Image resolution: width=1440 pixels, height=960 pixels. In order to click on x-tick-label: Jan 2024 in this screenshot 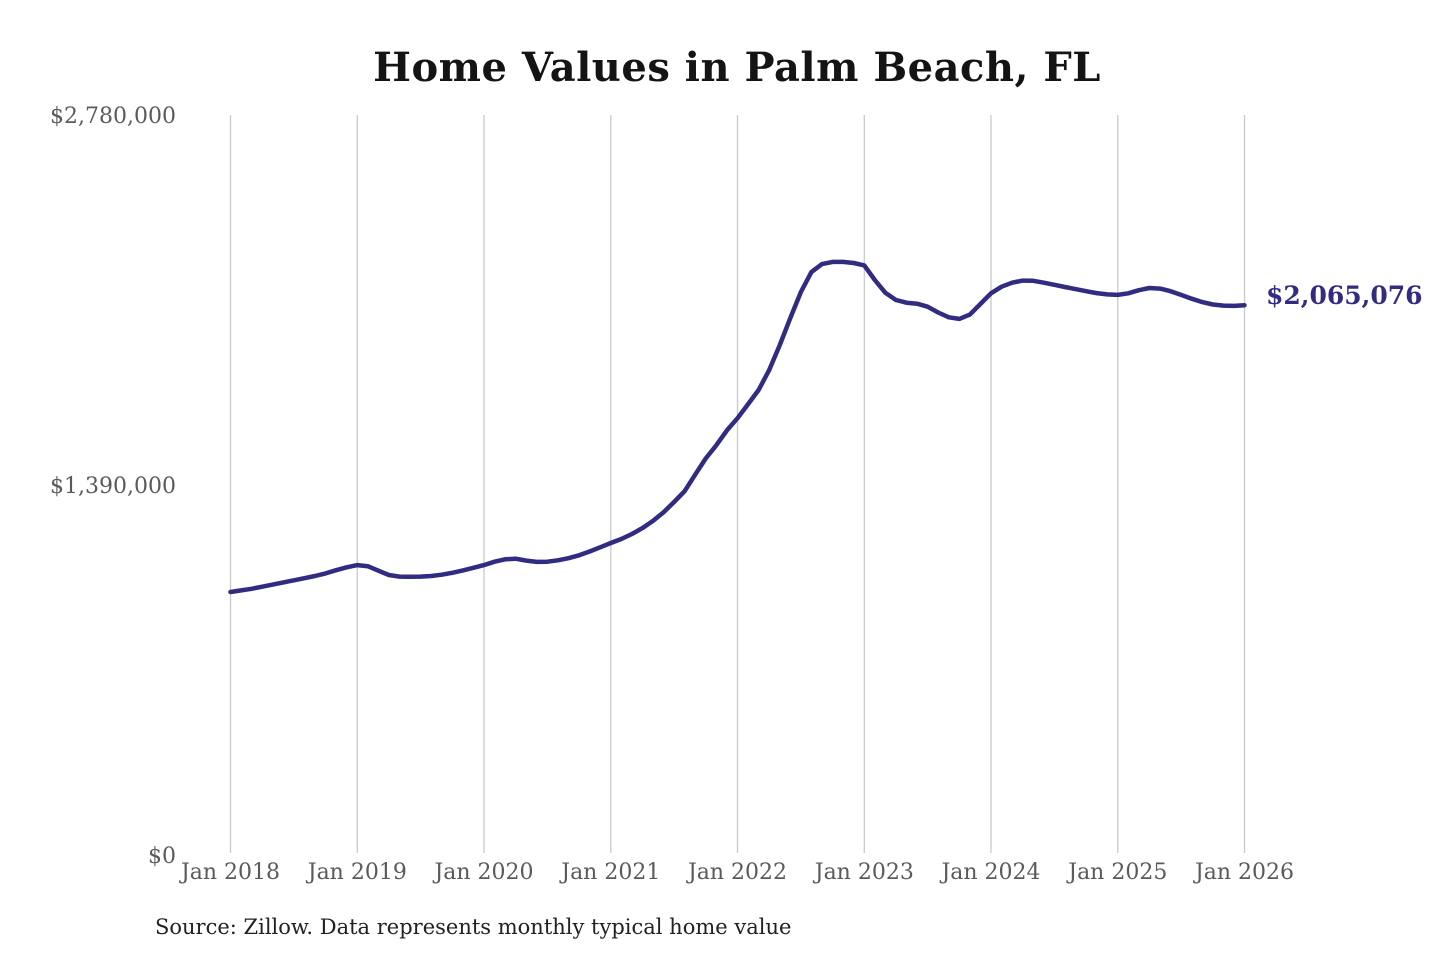, I will do `click(989, 872)`.